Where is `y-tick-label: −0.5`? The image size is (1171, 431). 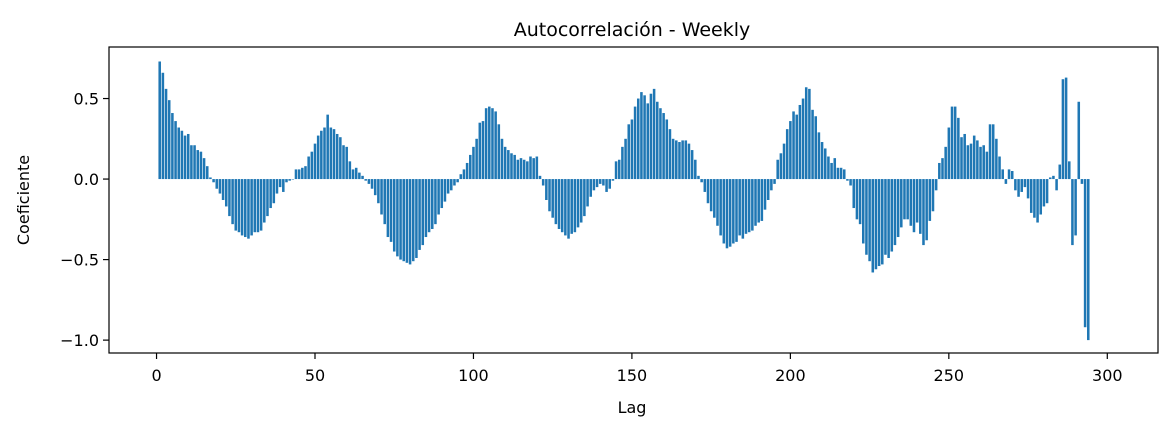
y-tick-label: −0.5 is located at coordinates (79, 260).